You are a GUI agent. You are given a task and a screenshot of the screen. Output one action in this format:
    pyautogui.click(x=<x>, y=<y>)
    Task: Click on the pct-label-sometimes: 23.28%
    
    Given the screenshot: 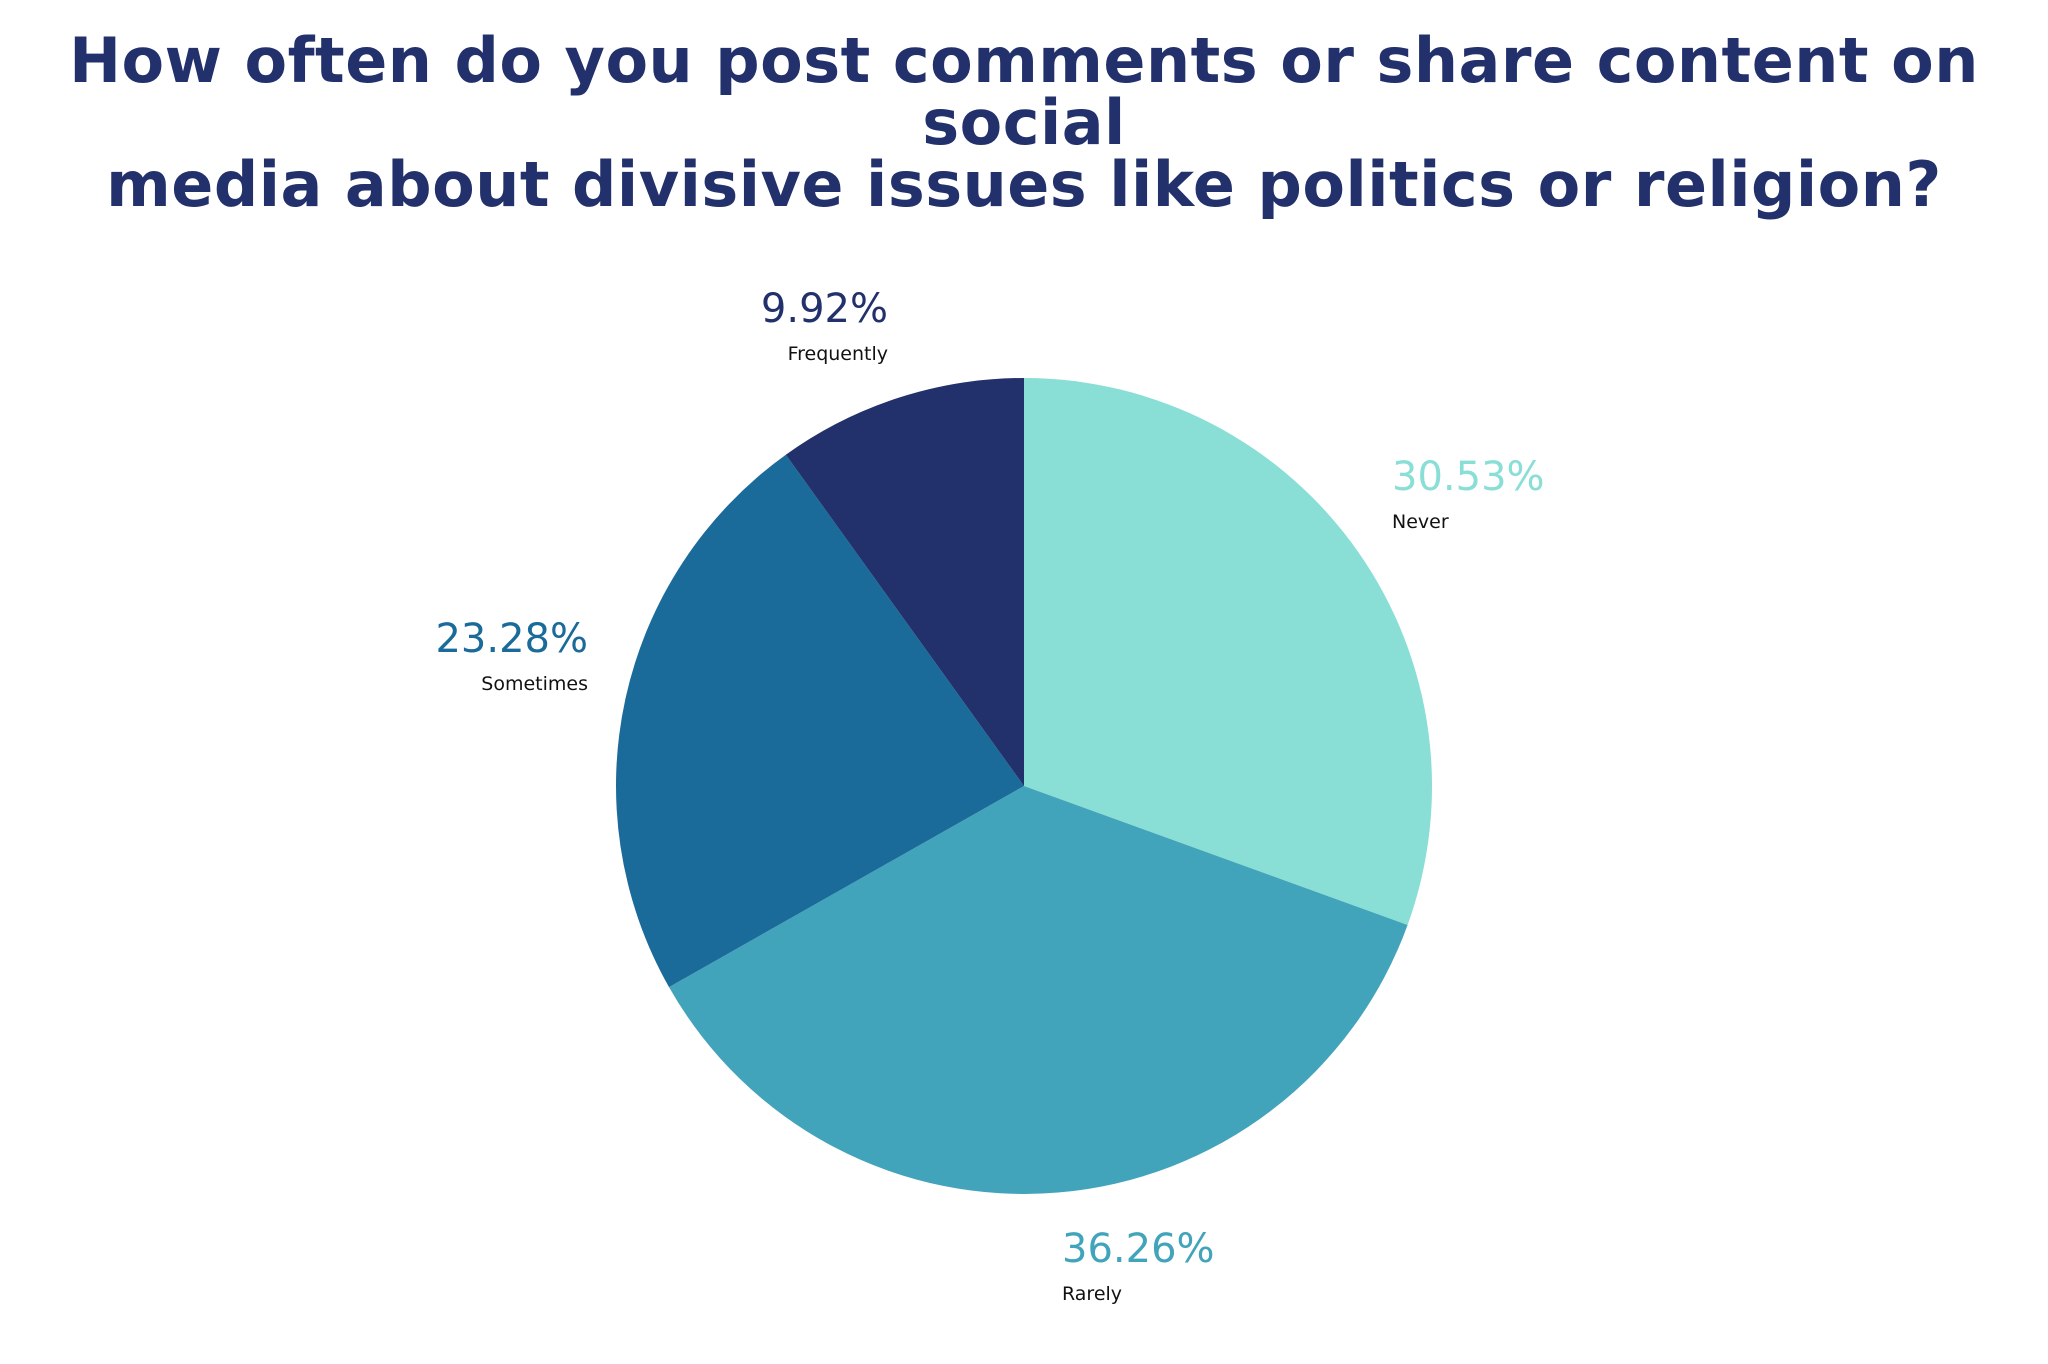 What is the action you would take?
    pyautogui.click(x=511, y=639)
    